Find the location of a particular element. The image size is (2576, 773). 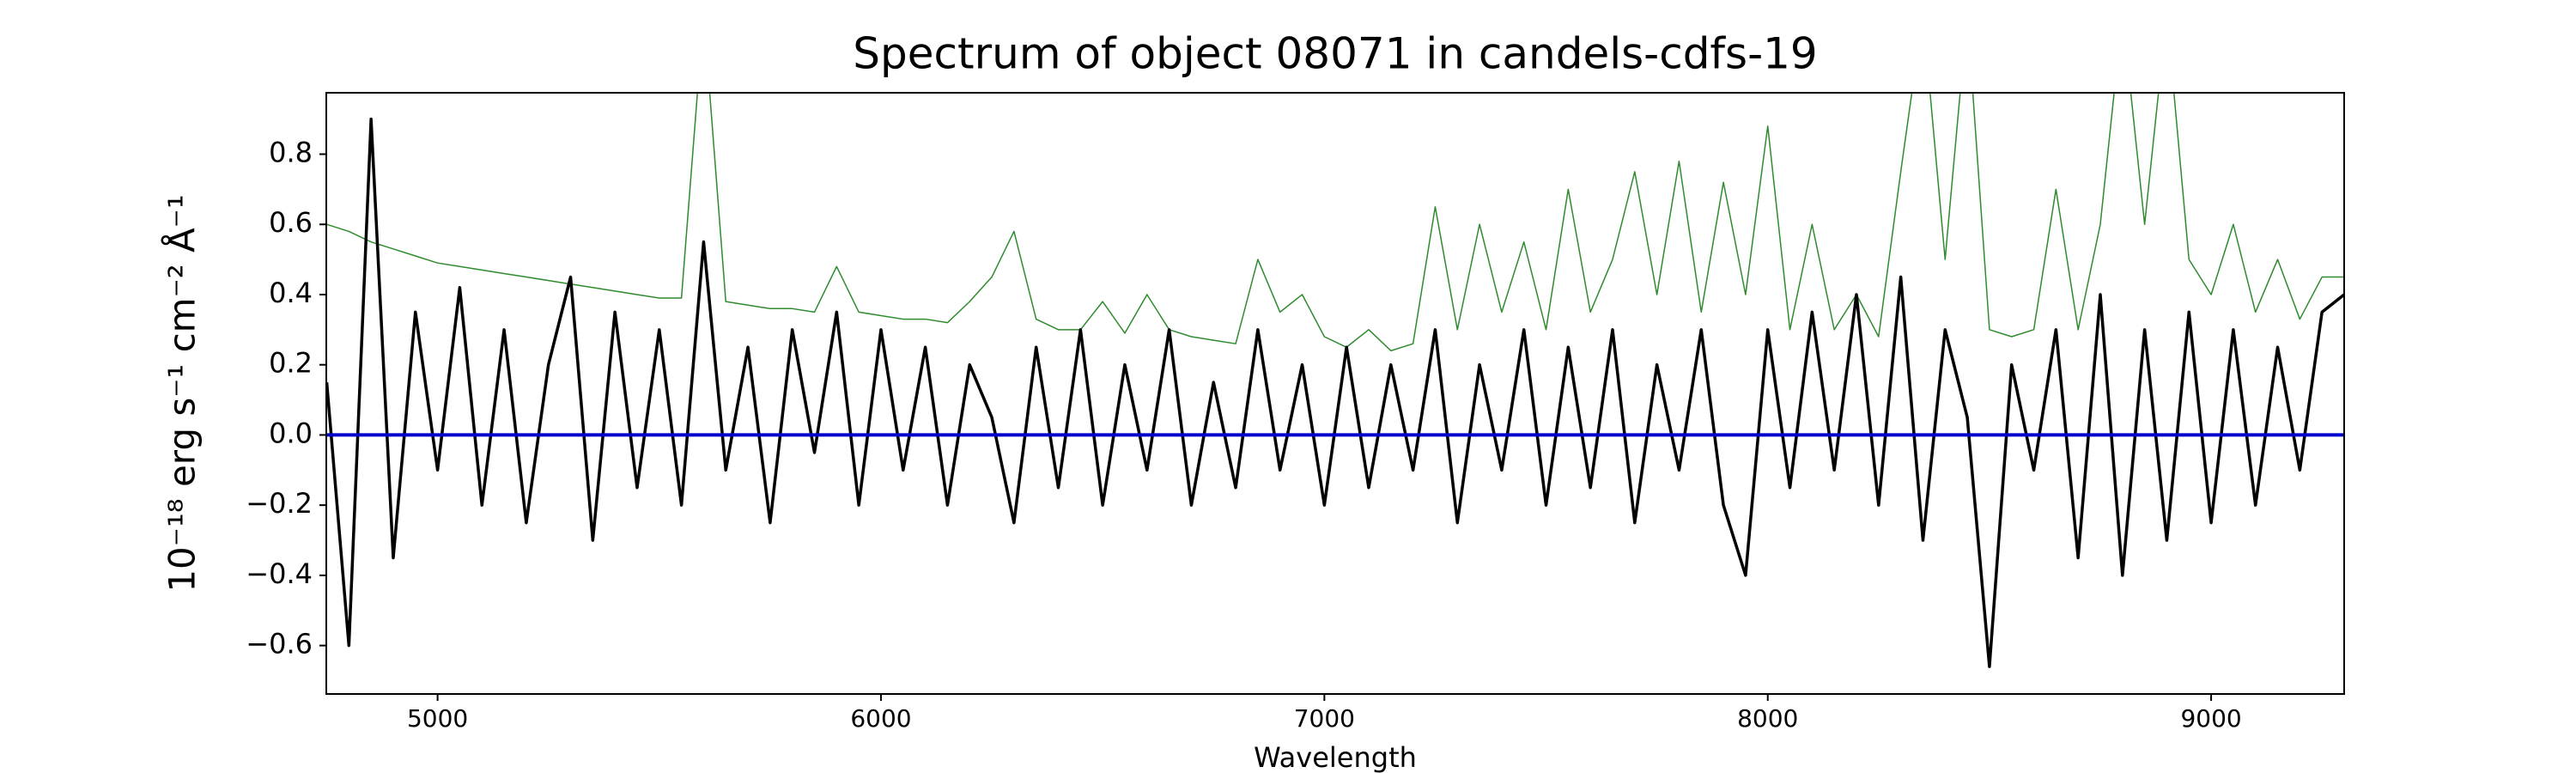

x-tick-label: 9000 is located at coordinates (2210, 718).